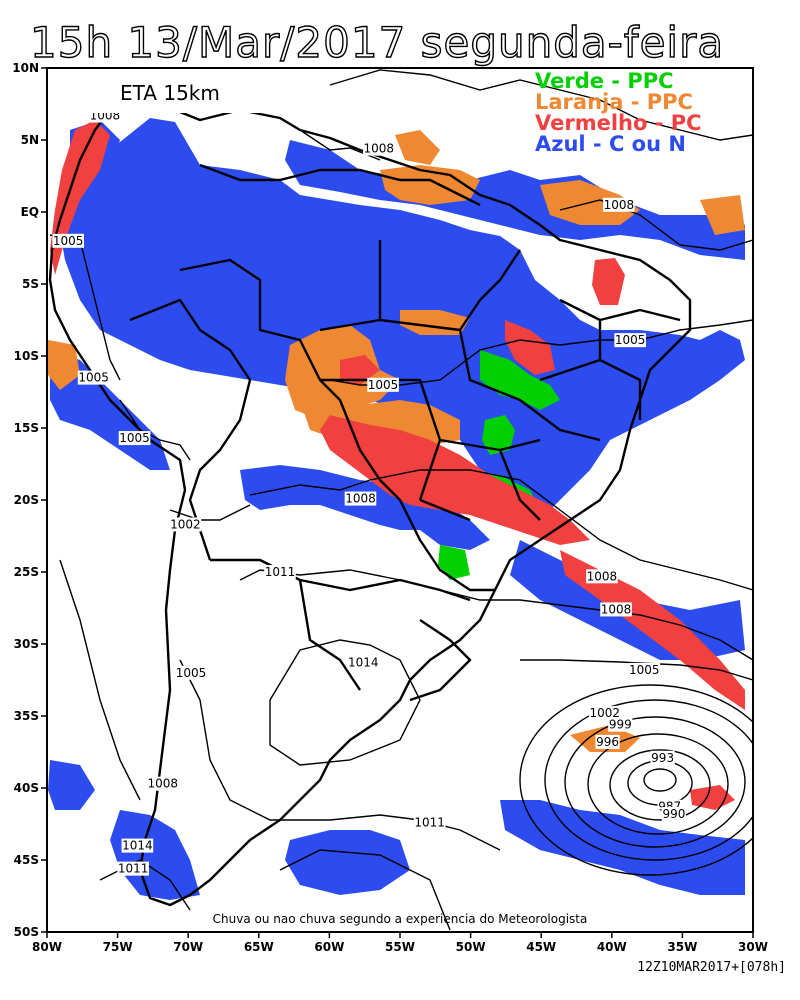 This screenshot has width=800, height=1000. I want to click on andes-borders, so click(190, 429).